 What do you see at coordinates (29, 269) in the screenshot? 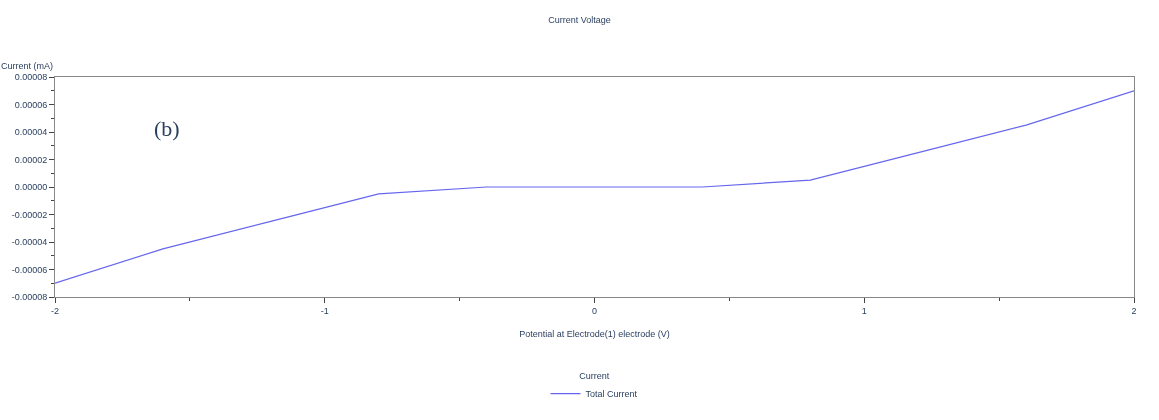
I see `y-tick-label: -0.00006` at bounding box center [29, 269].